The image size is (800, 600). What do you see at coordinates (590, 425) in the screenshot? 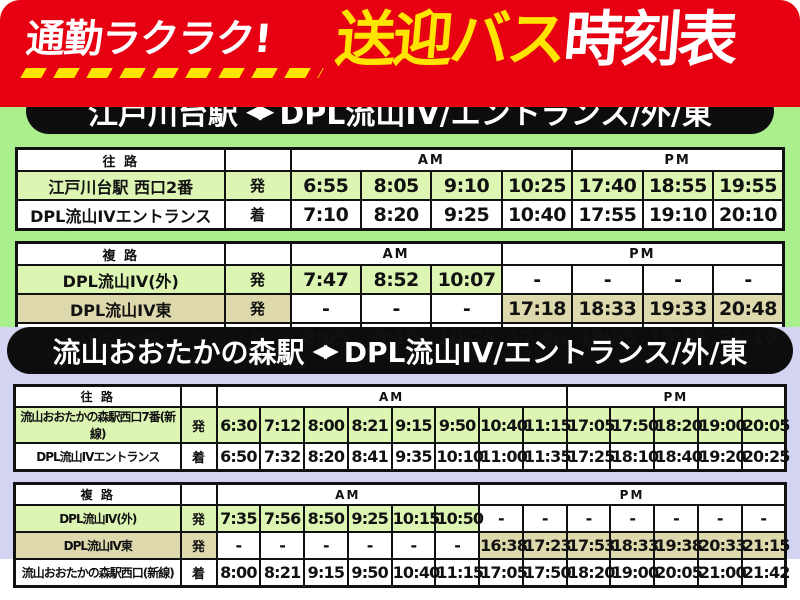
I see `time-cell: 17:05` at bounding box center [590, 425].